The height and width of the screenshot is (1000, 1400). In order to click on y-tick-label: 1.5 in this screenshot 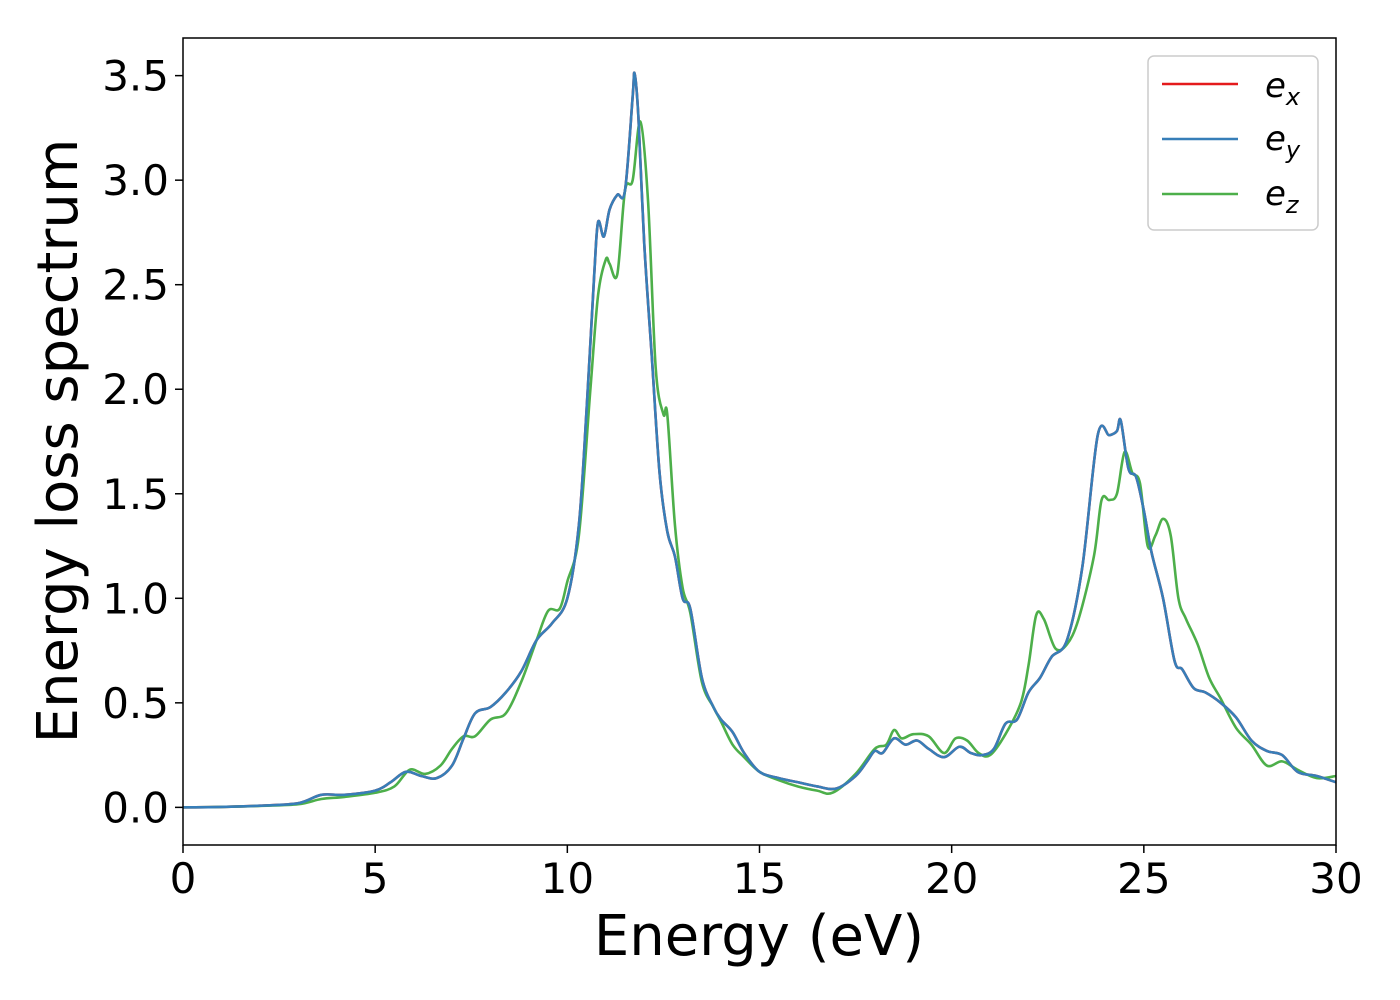, I will do `click(135, 494)`.